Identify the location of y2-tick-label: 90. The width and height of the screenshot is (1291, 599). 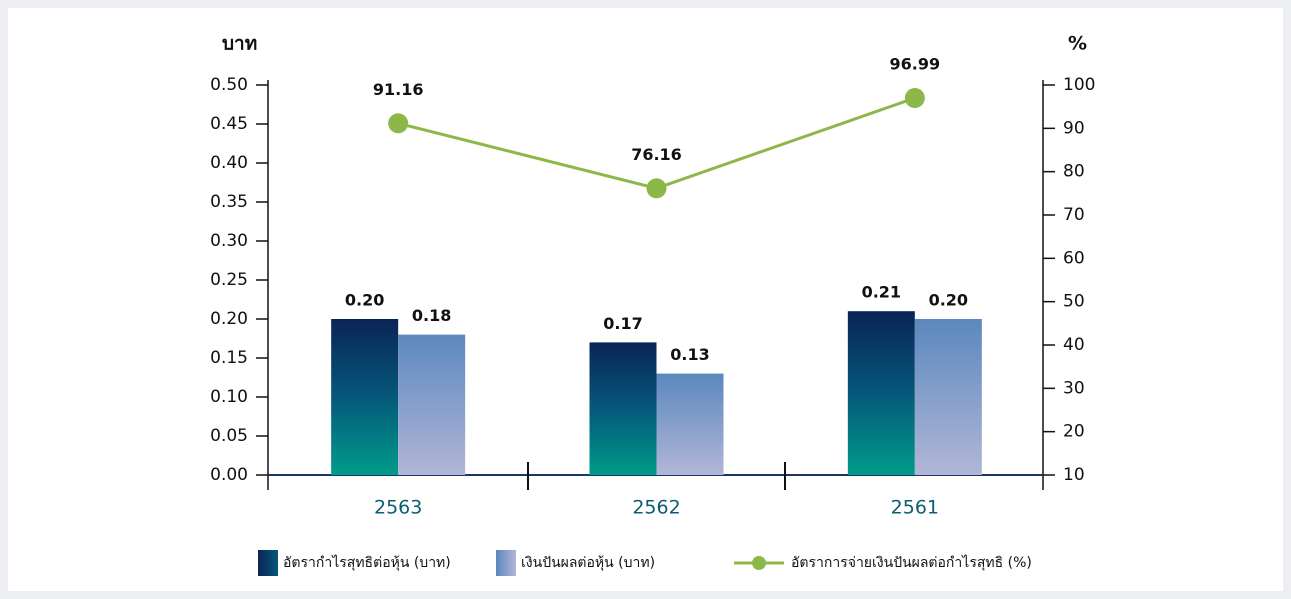
(1074, 128).